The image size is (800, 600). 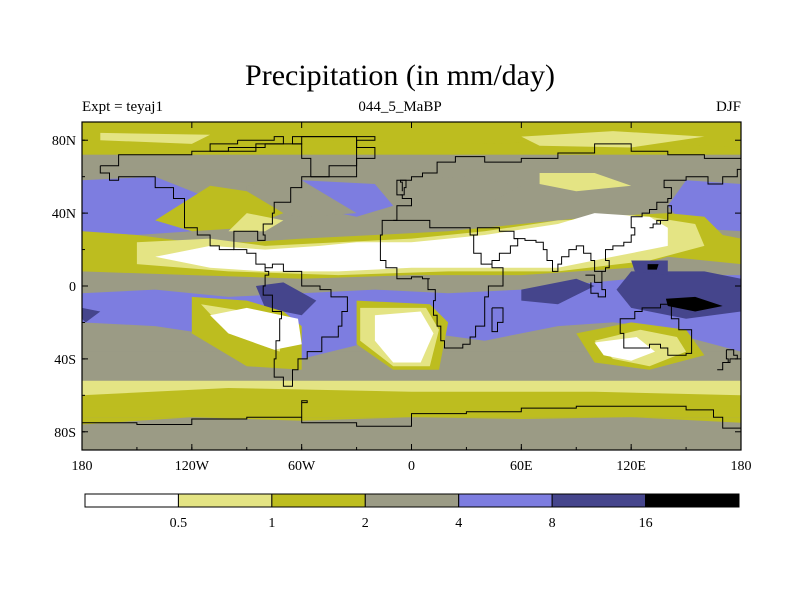 I want to click on colorbar-label: 1, so click(x=271, y=523).